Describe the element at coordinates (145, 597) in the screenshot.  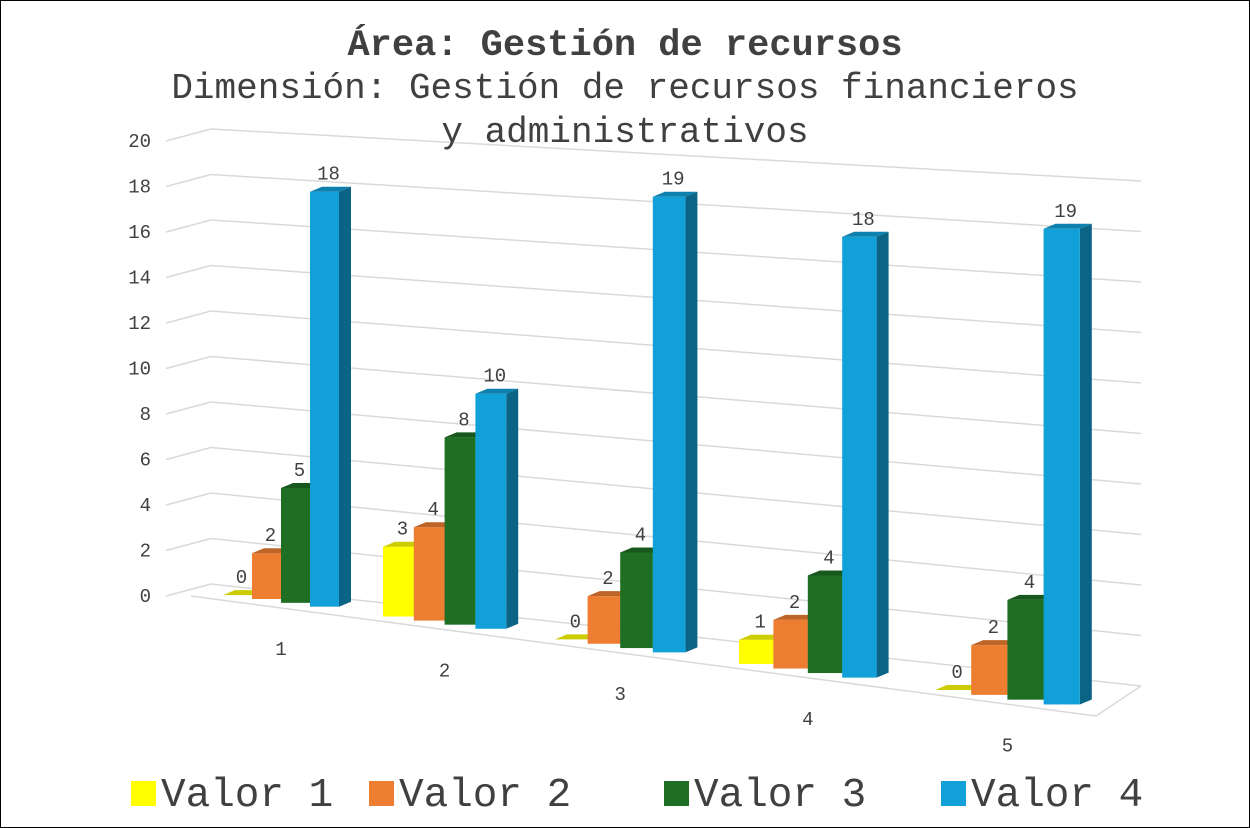
I see `y-tick-label: 0` at that location.